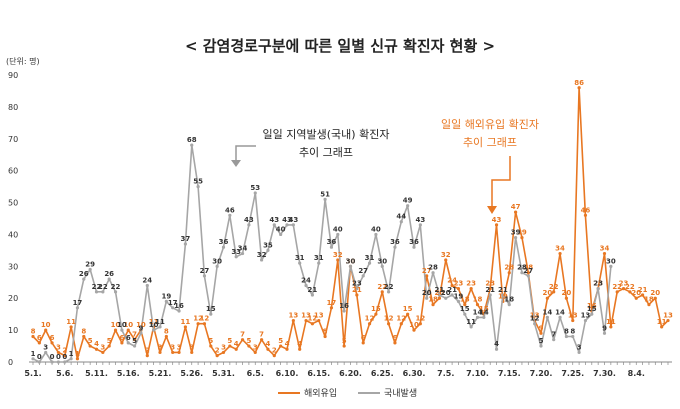 This screenshot has width=680, height=409. Describe the element at coordinates (338, 255) in the screenshot. I see `data-label-overseas: 32` at that location.